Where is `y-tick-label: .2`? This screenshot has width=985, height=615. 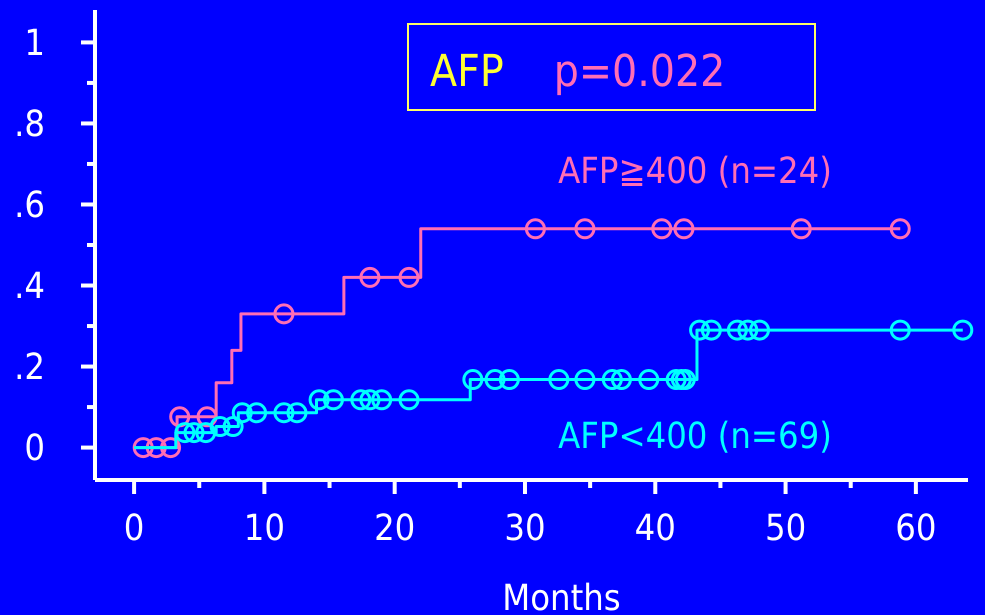
y-tick-label: .2 is located at coordinates (29, 367).